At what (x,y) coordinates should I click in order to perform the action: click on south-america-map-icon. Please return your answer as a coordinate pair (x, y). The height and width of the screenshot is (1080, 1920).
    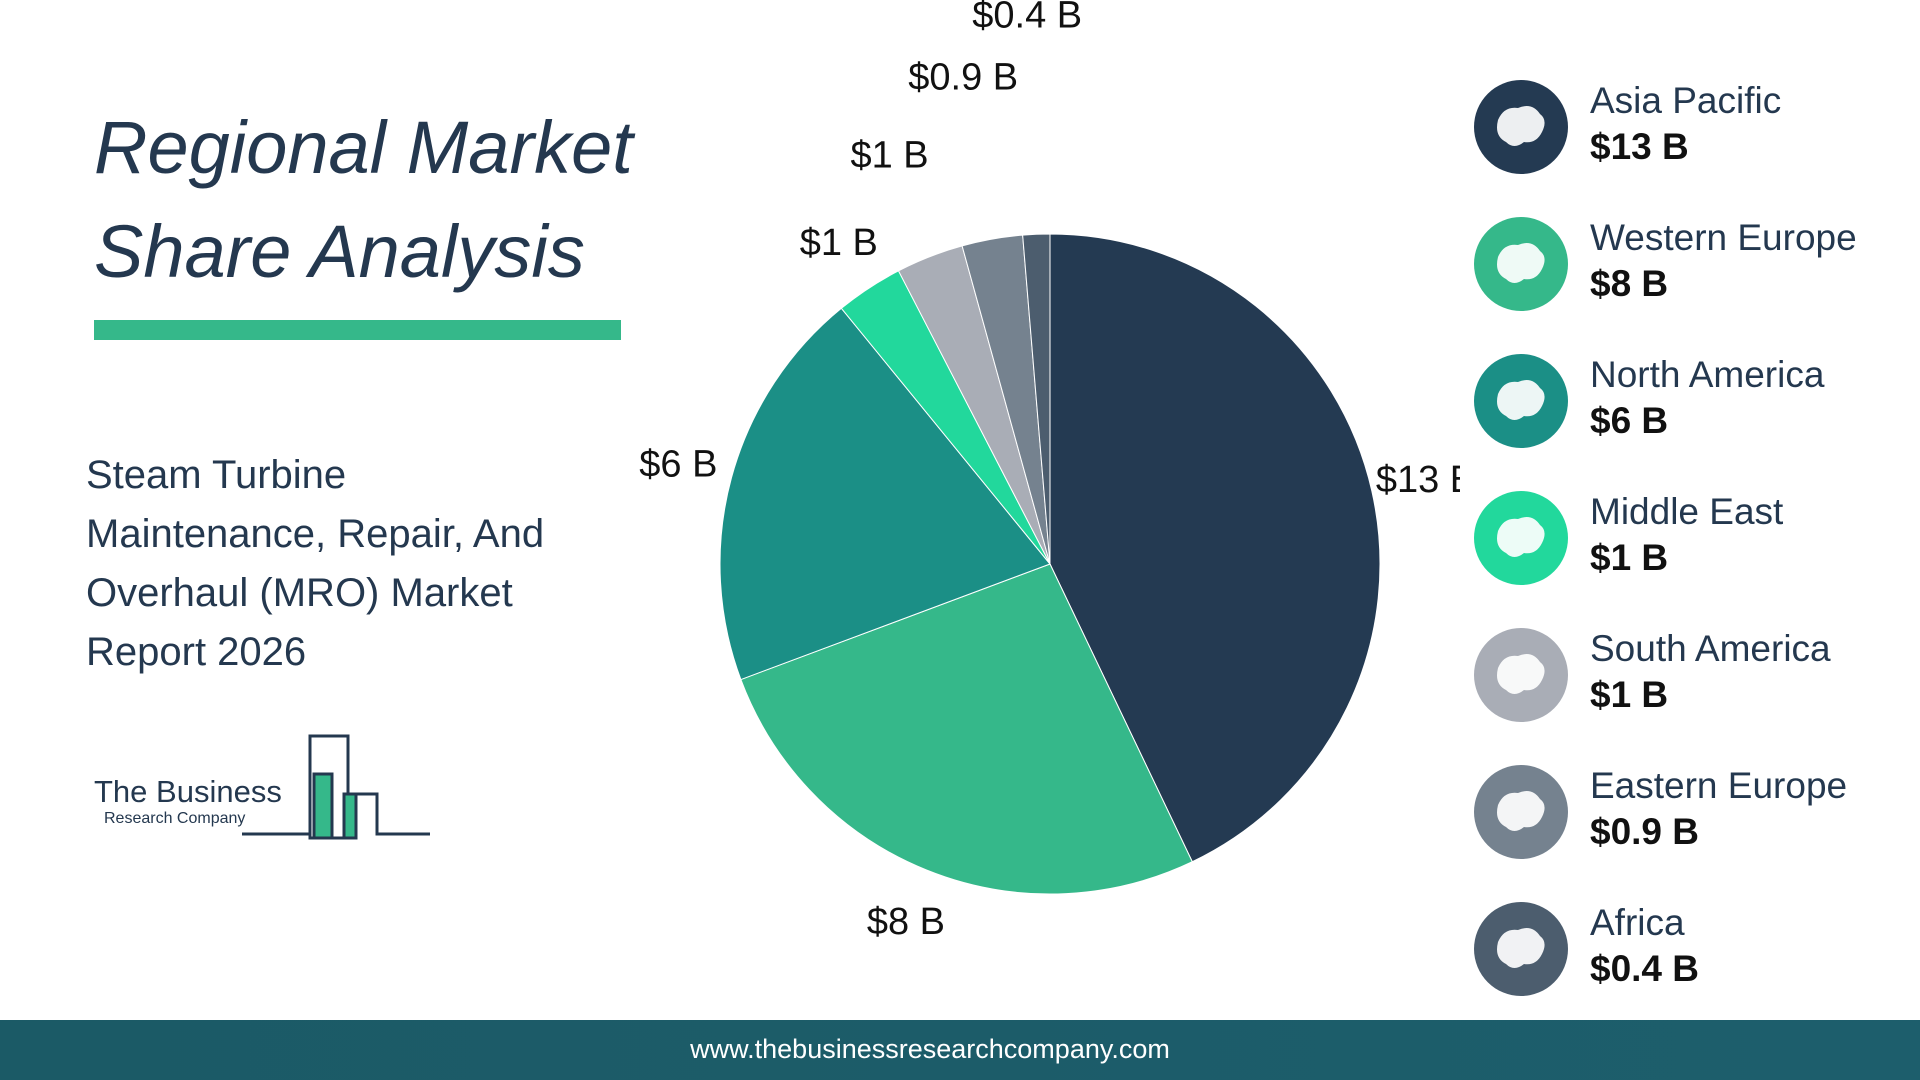
    Looking at the image, I should click on (1521, 675).